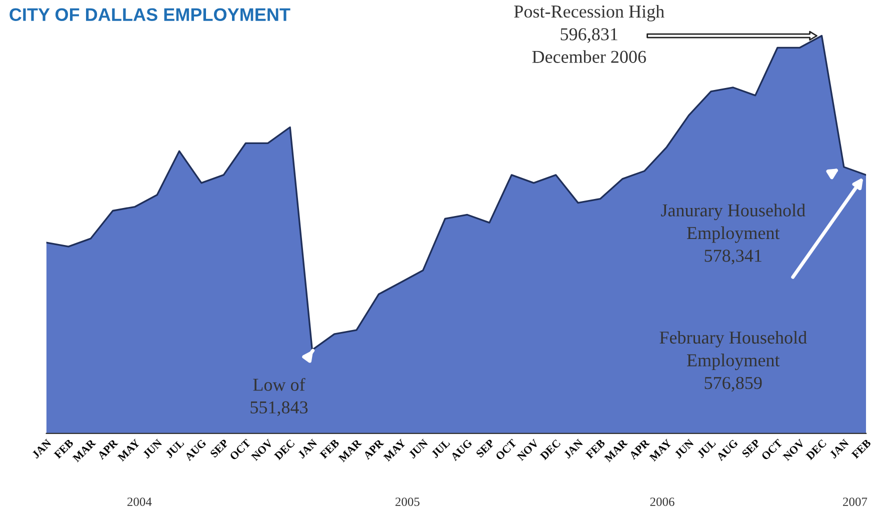 The height and width of the screenshot is (516, 891). Describe the element at coordinates (279, 397) in the screenshot. I see `annotation: Low of 551,843` at that location.